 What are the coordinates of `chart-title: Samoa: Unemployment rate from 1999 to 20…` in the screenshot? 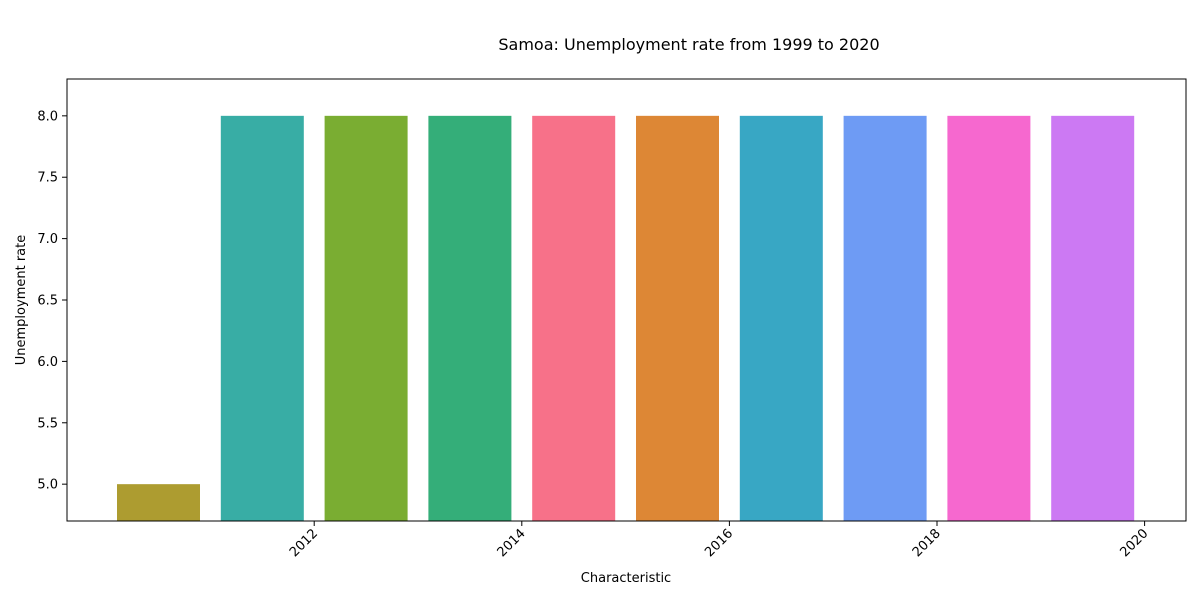 It's located at (688, 44).